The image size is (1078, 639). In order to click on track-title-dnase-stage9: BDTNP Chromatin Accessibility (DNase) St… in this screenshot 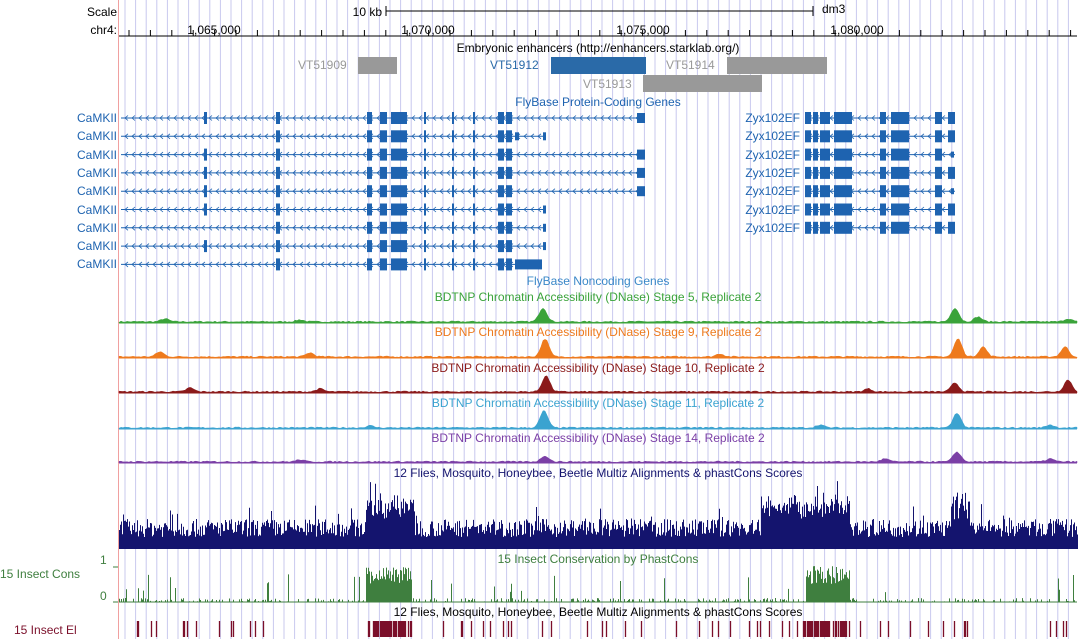, I will do `click(598, 332)`.